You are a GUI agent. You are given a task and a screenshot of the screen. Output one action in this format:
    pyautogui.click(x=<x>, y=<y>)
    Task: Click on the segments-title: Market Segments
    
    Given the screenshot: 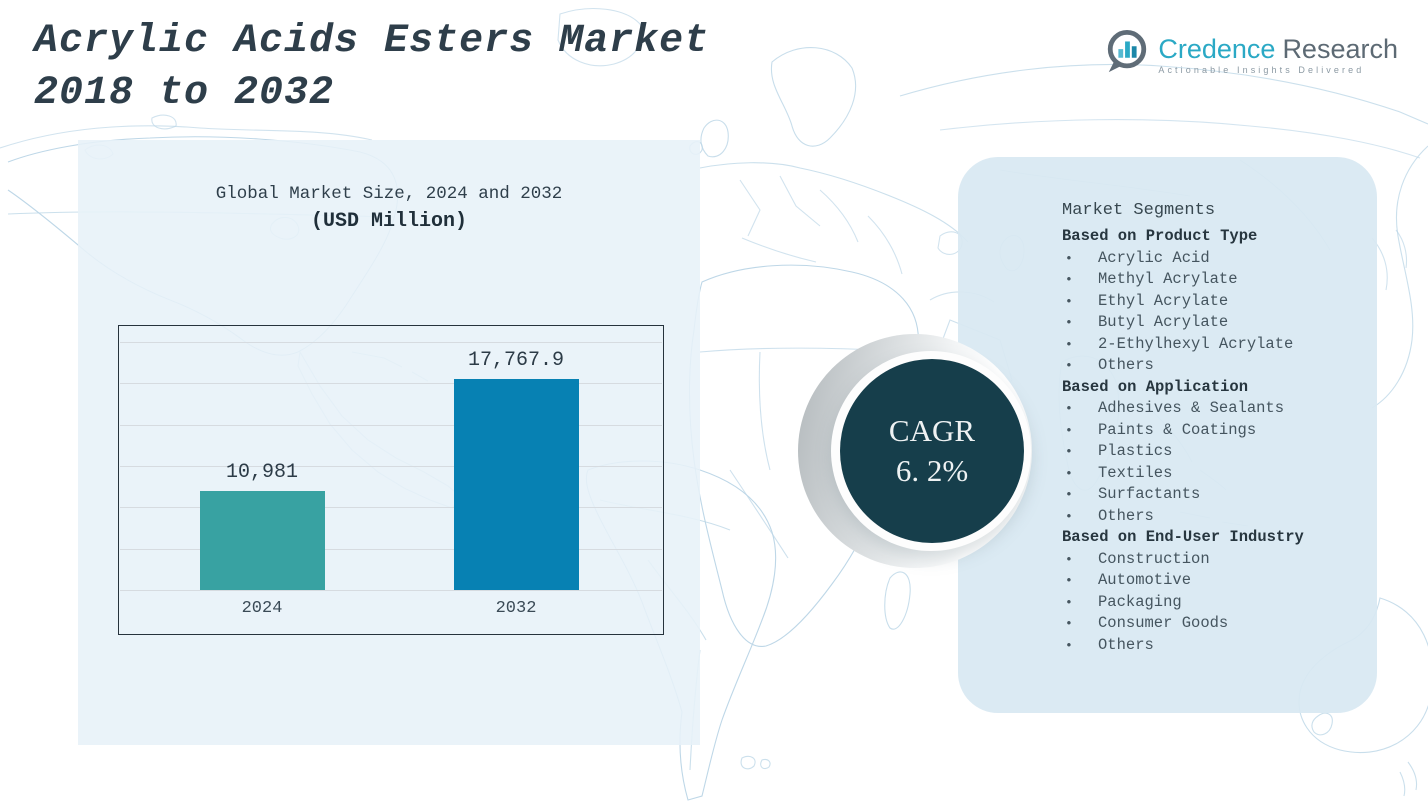 What is the action you would take?
    pyautogui.click(x=1139, y=210)
    